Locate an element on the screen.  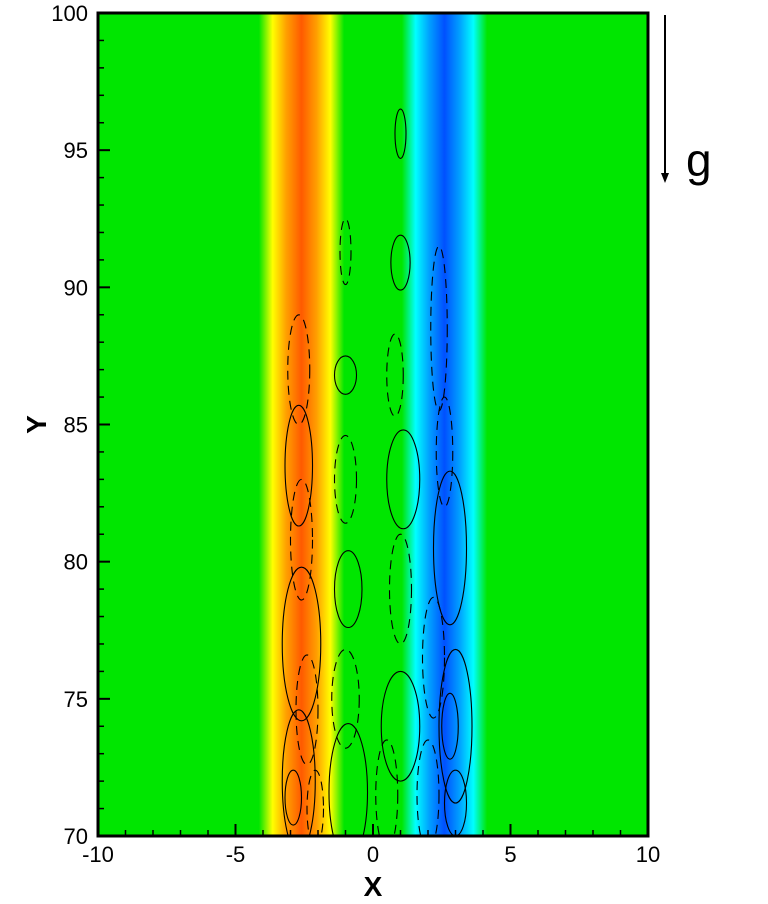
y-tick-label: 70 is located at coordinates (76, 836).